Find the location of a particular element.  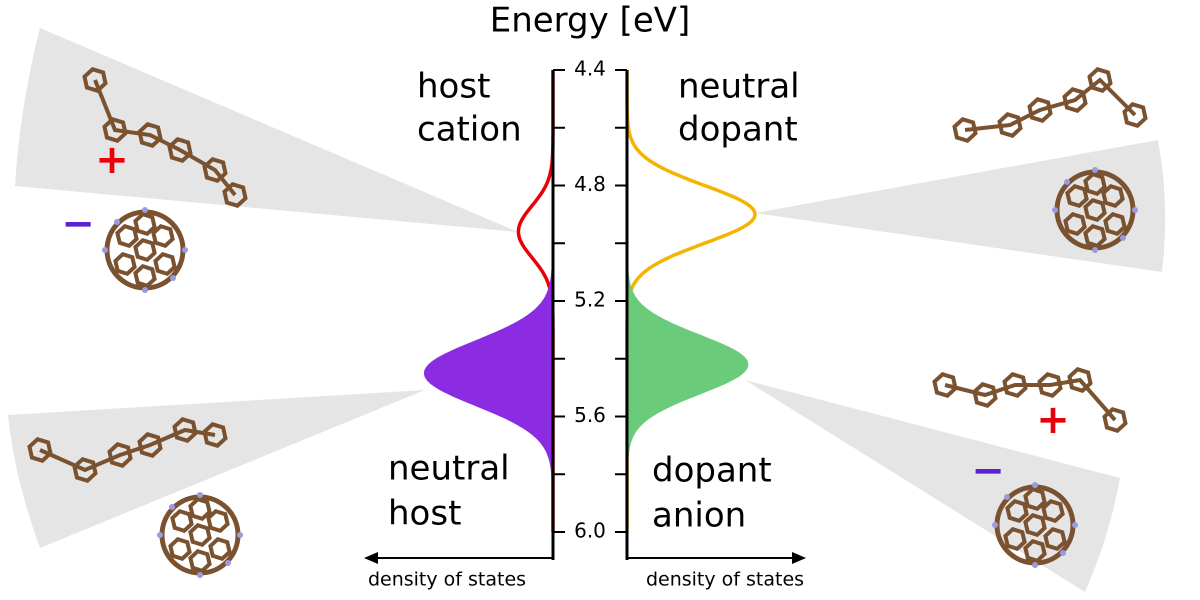

title: Energy [eV] is located at coordinates (590, 21).